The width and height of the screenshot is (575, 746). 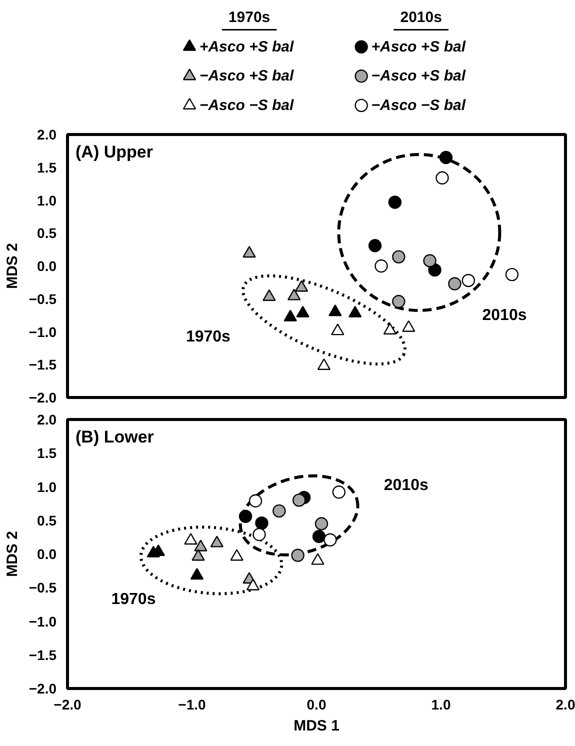 What do you see at coordinates (115, 437) in the screenshot?
I see `text: (B) Lower` at bounding box center [115, 437].